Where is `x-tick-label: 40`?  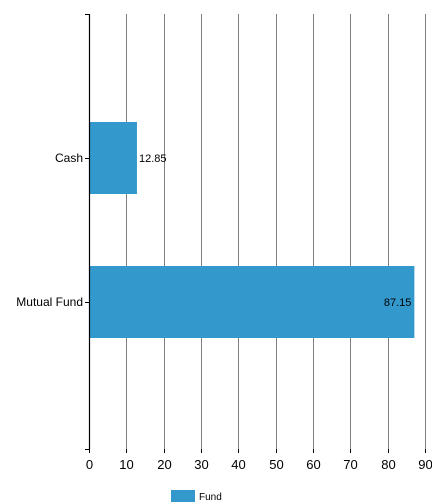
x-tick-label: 40 is located at coordinates (238, 464).